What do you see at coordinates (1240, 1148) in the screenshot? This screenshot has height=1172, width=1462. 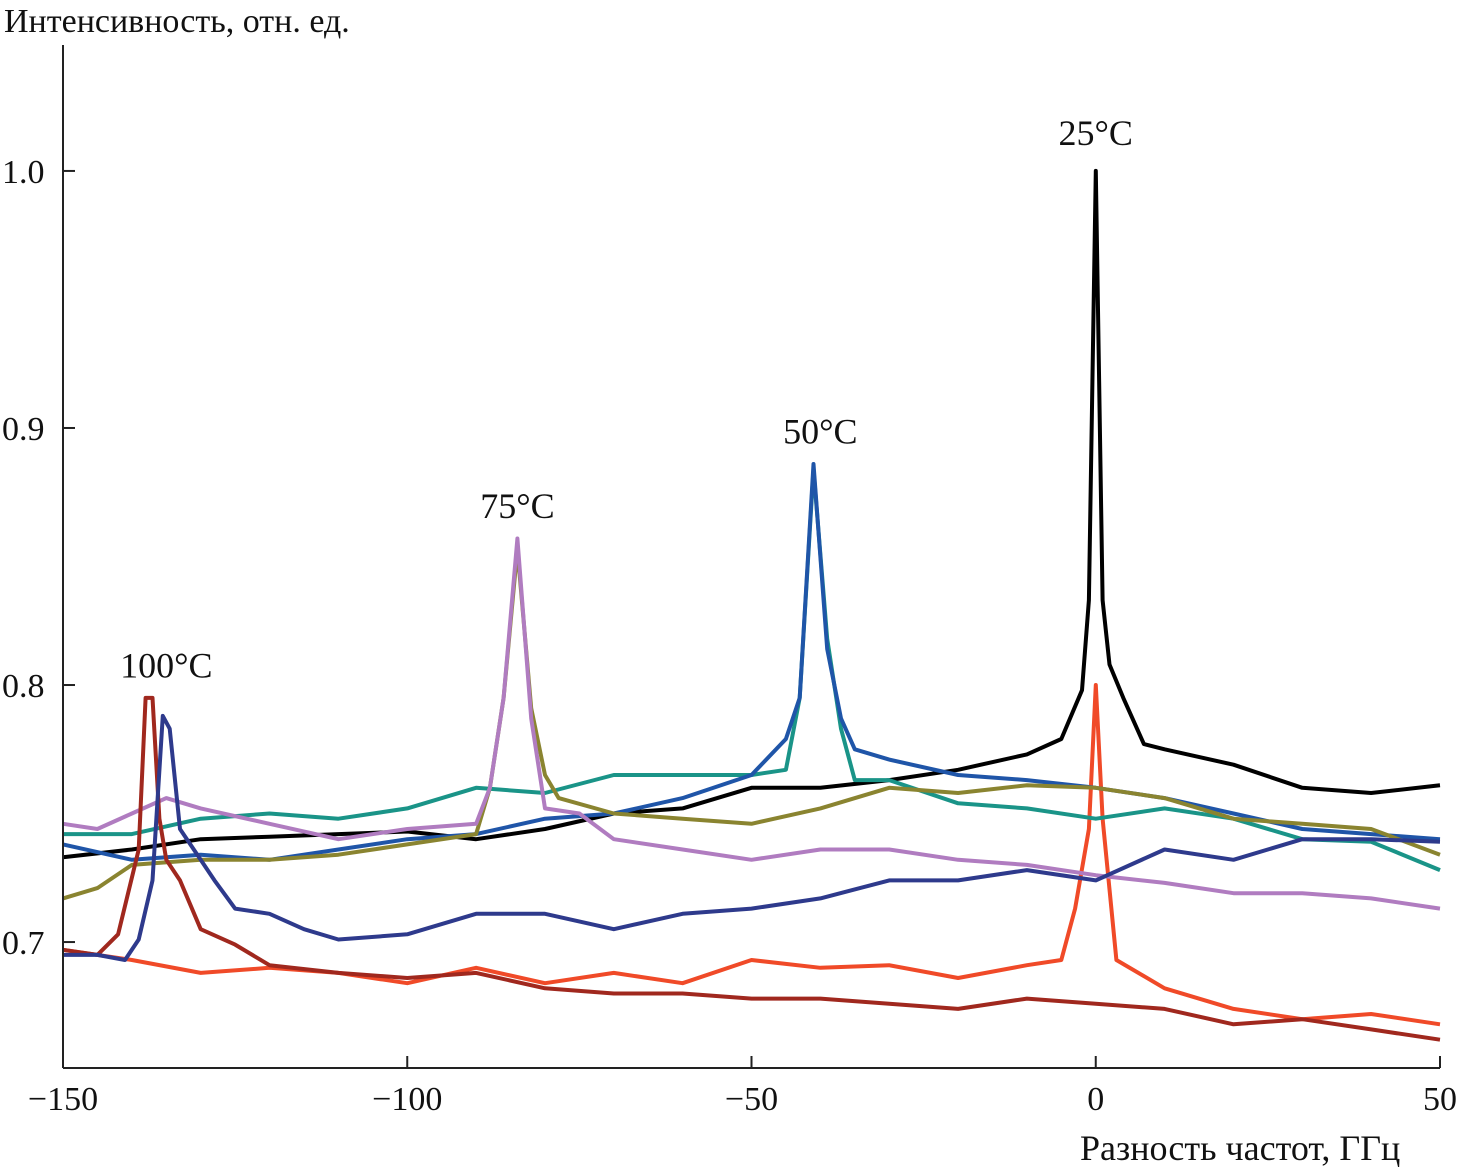 I see `x-axis-title: Разность частот, ГГц` at bounding box center [1240, 1148].